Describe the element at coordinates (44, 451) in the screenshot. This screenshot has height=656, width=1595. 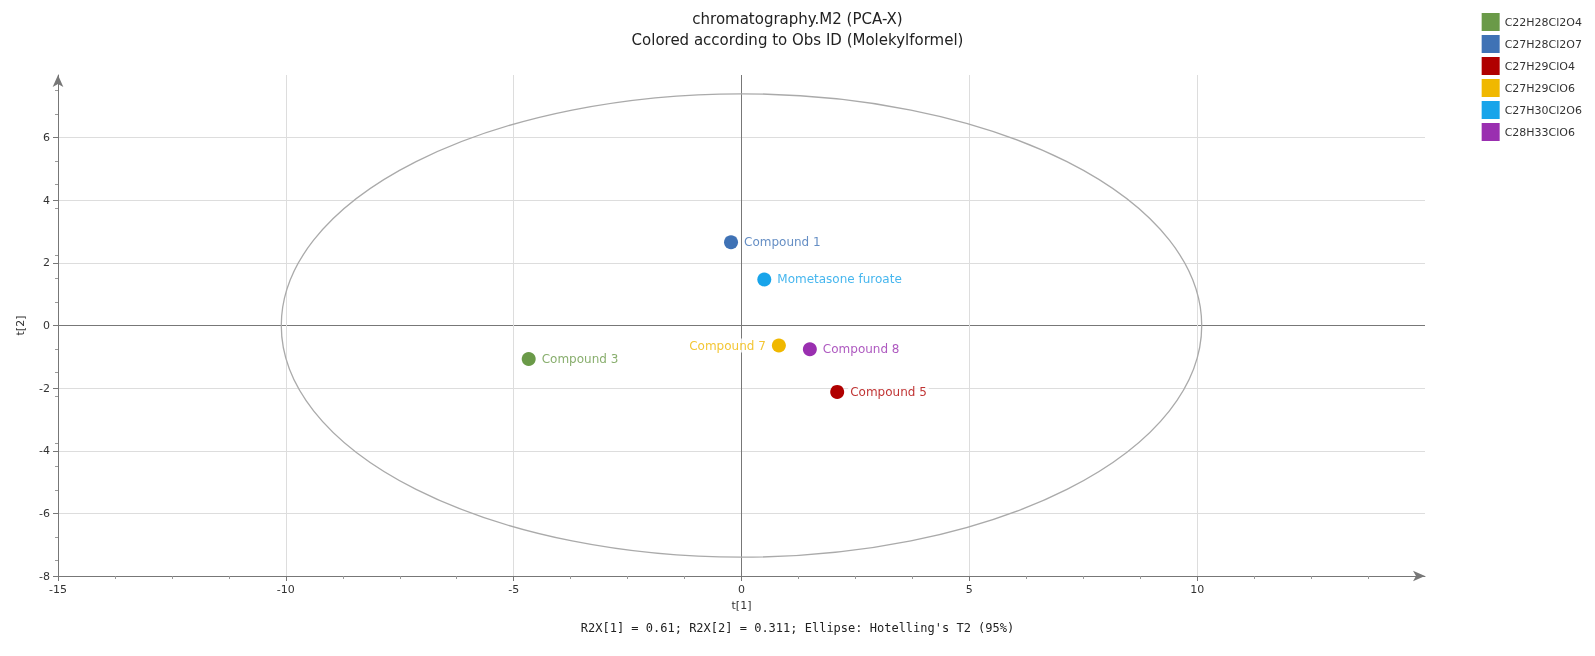
I see `y-tick-label: -4` at that location.